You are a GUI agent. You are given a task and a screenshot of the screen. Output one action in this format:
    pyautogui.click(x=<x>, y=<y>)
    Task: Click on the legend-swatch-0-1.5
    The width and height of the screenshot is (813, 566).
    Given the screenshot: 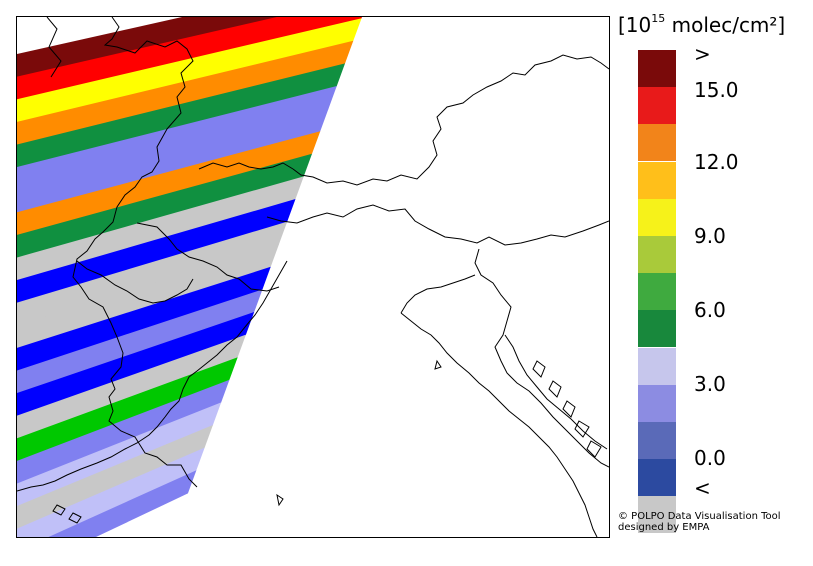 What is the action you would take?
    pyautogui.click(x=657, y=478)
    